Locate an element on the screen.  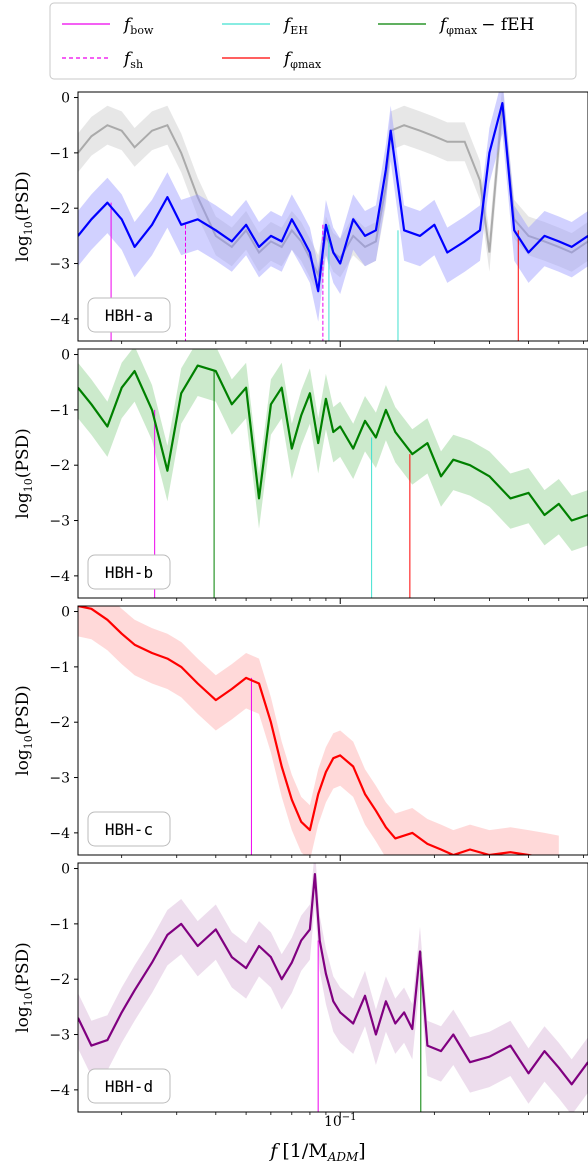
panel-tag-label: HBH-a is located at coordinates (129, 315).